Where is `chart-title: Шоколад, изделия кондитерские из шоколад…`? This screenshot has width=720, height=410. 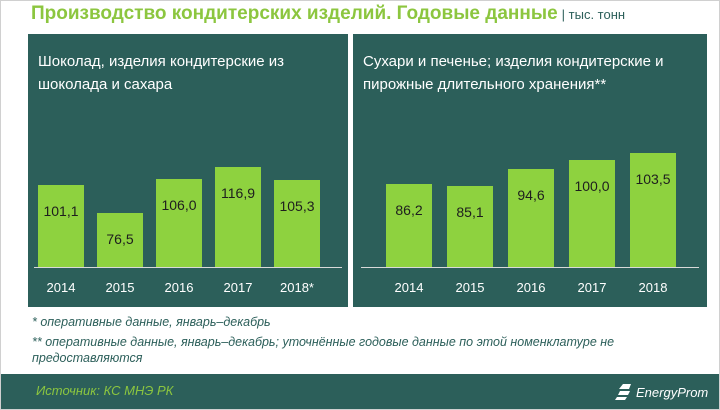 chart-title: Шоколад, изделия кондитерские из шоколад… is located at coordinates (161, 73).